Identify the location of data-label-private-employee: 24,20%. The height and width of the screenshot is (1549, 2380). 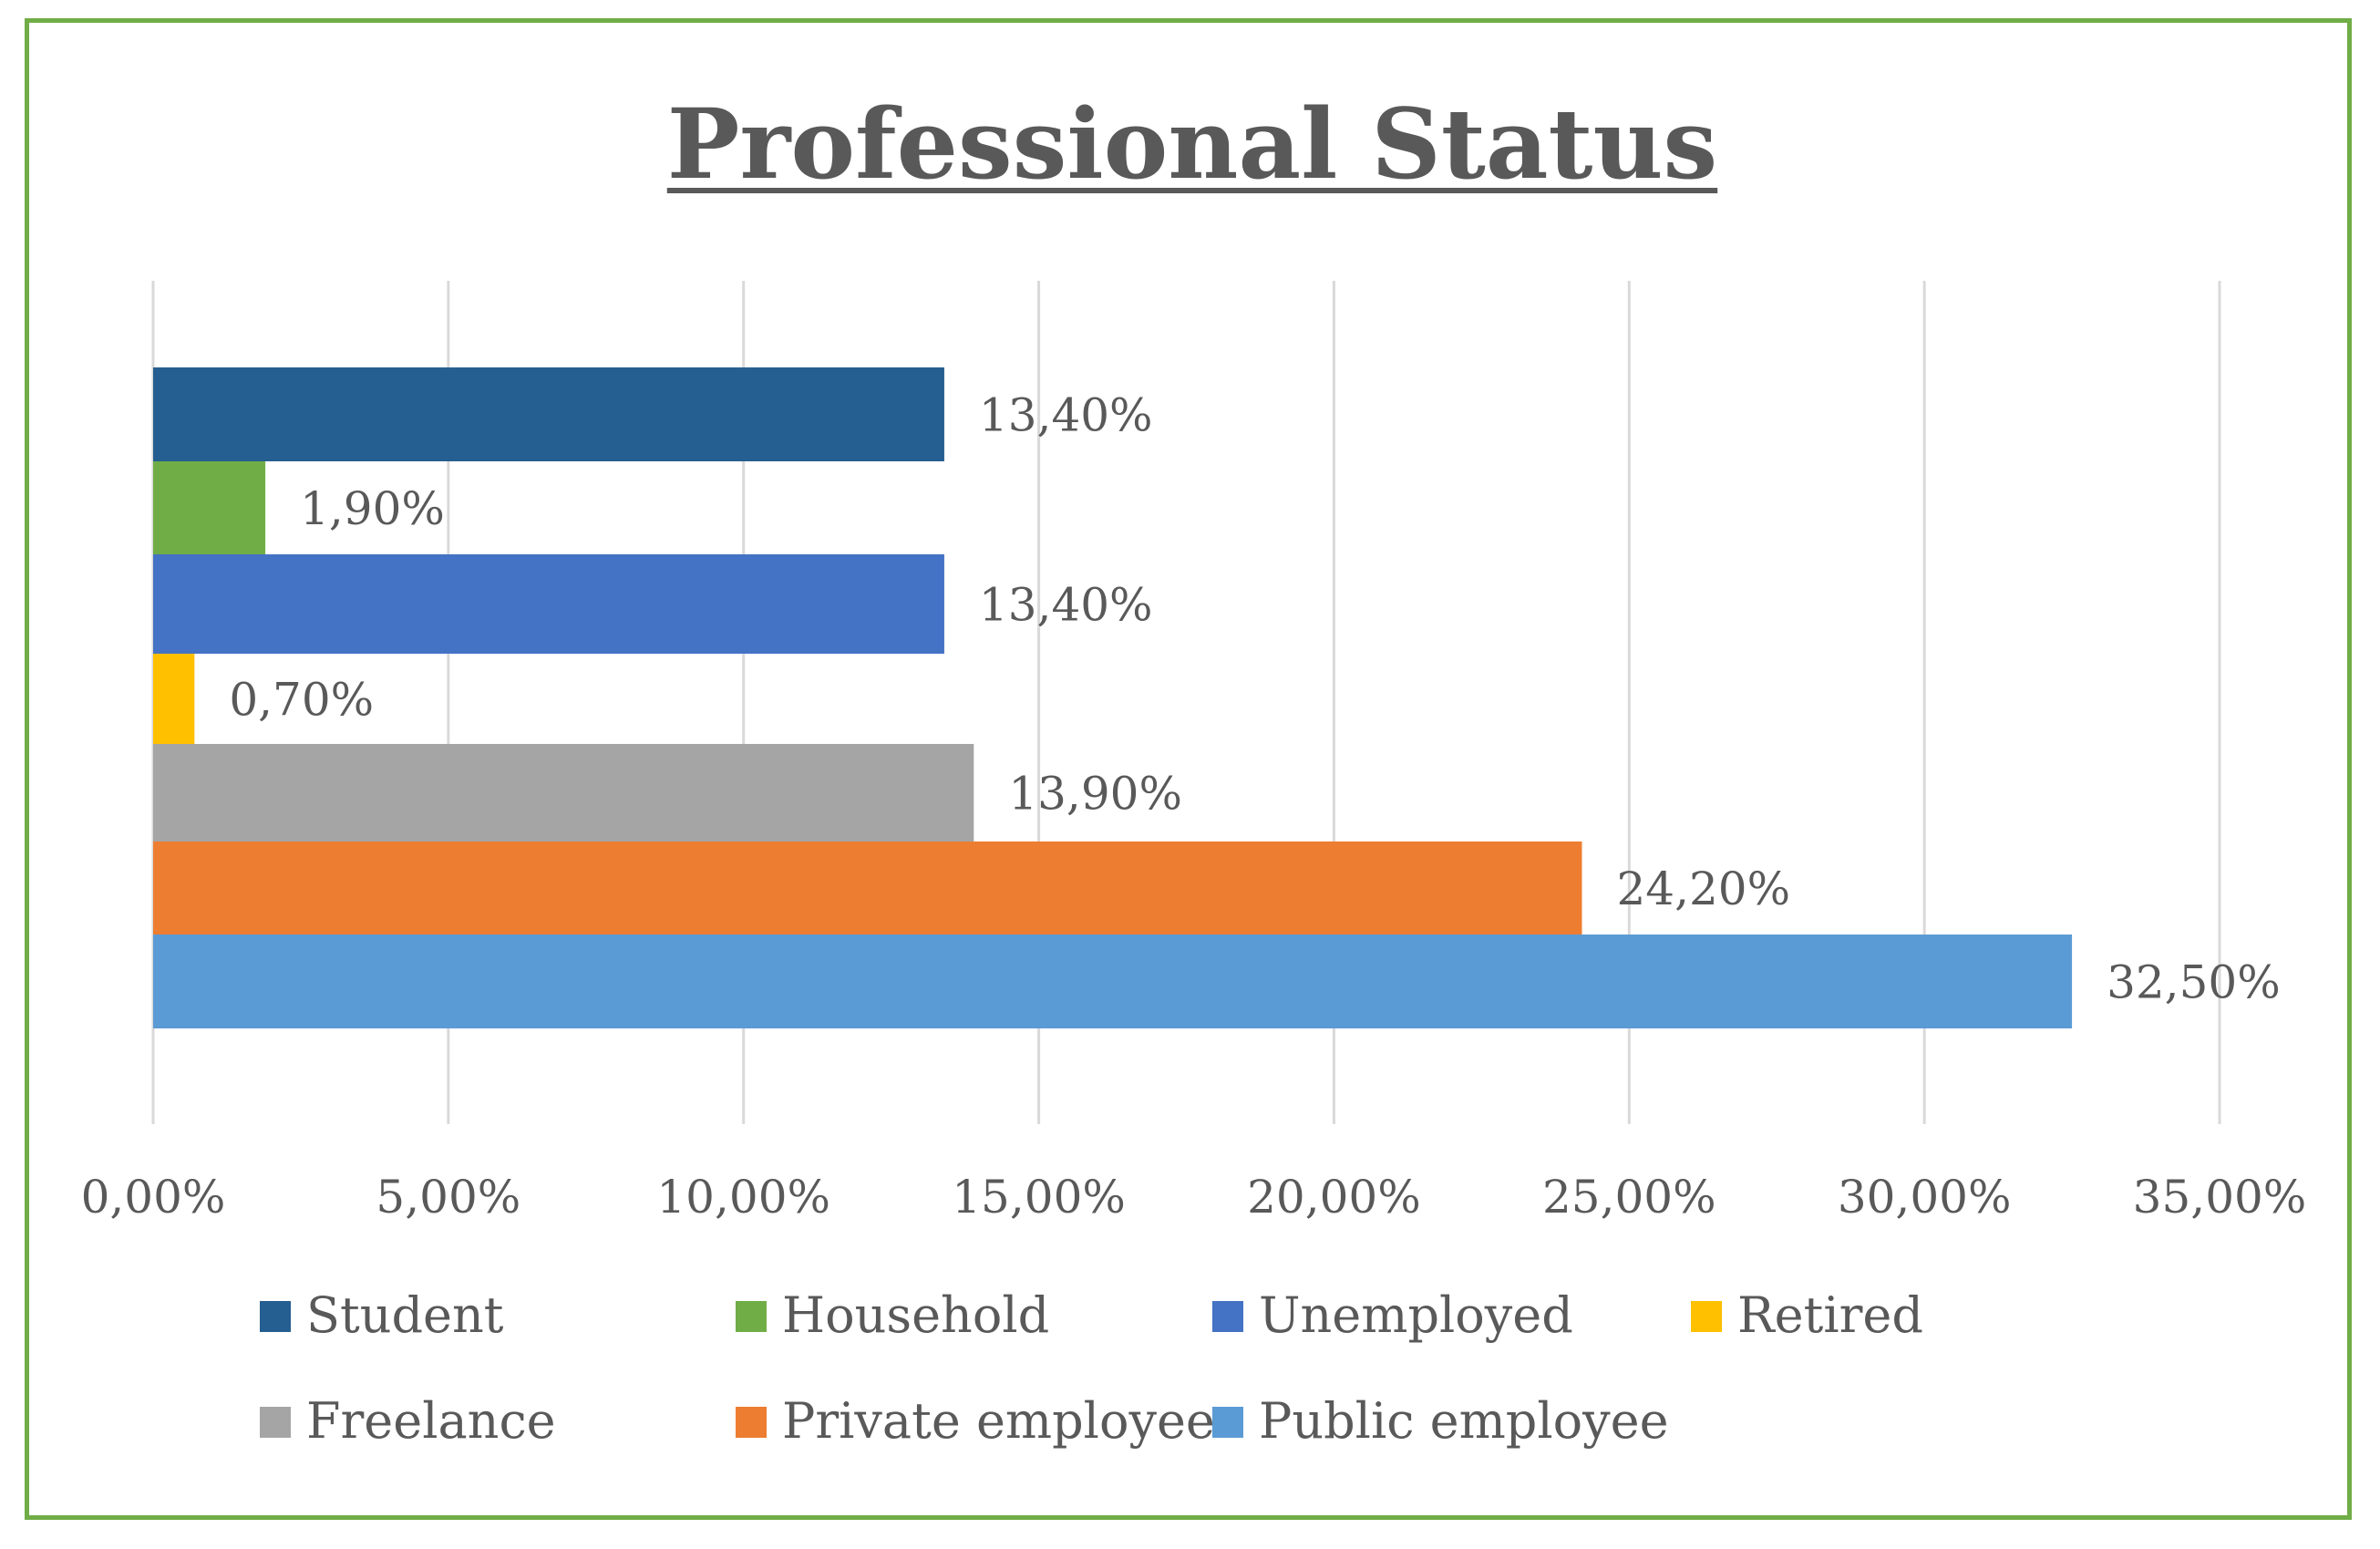
(1703, 888).